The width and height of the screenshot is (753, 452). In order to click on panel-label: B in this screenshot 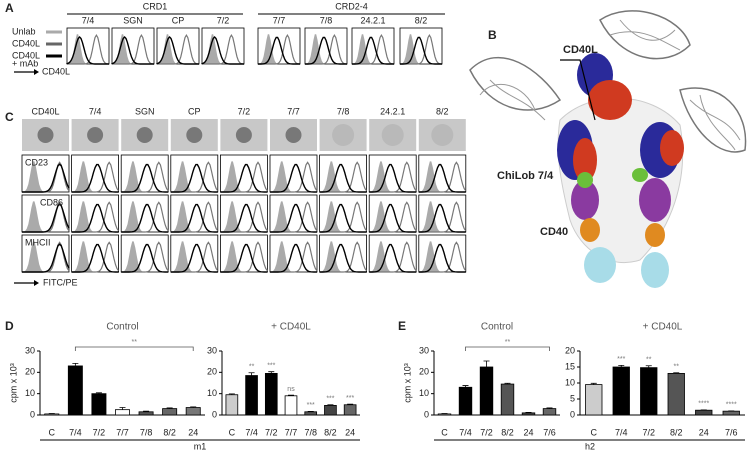, I will do `click(492, 35)`.